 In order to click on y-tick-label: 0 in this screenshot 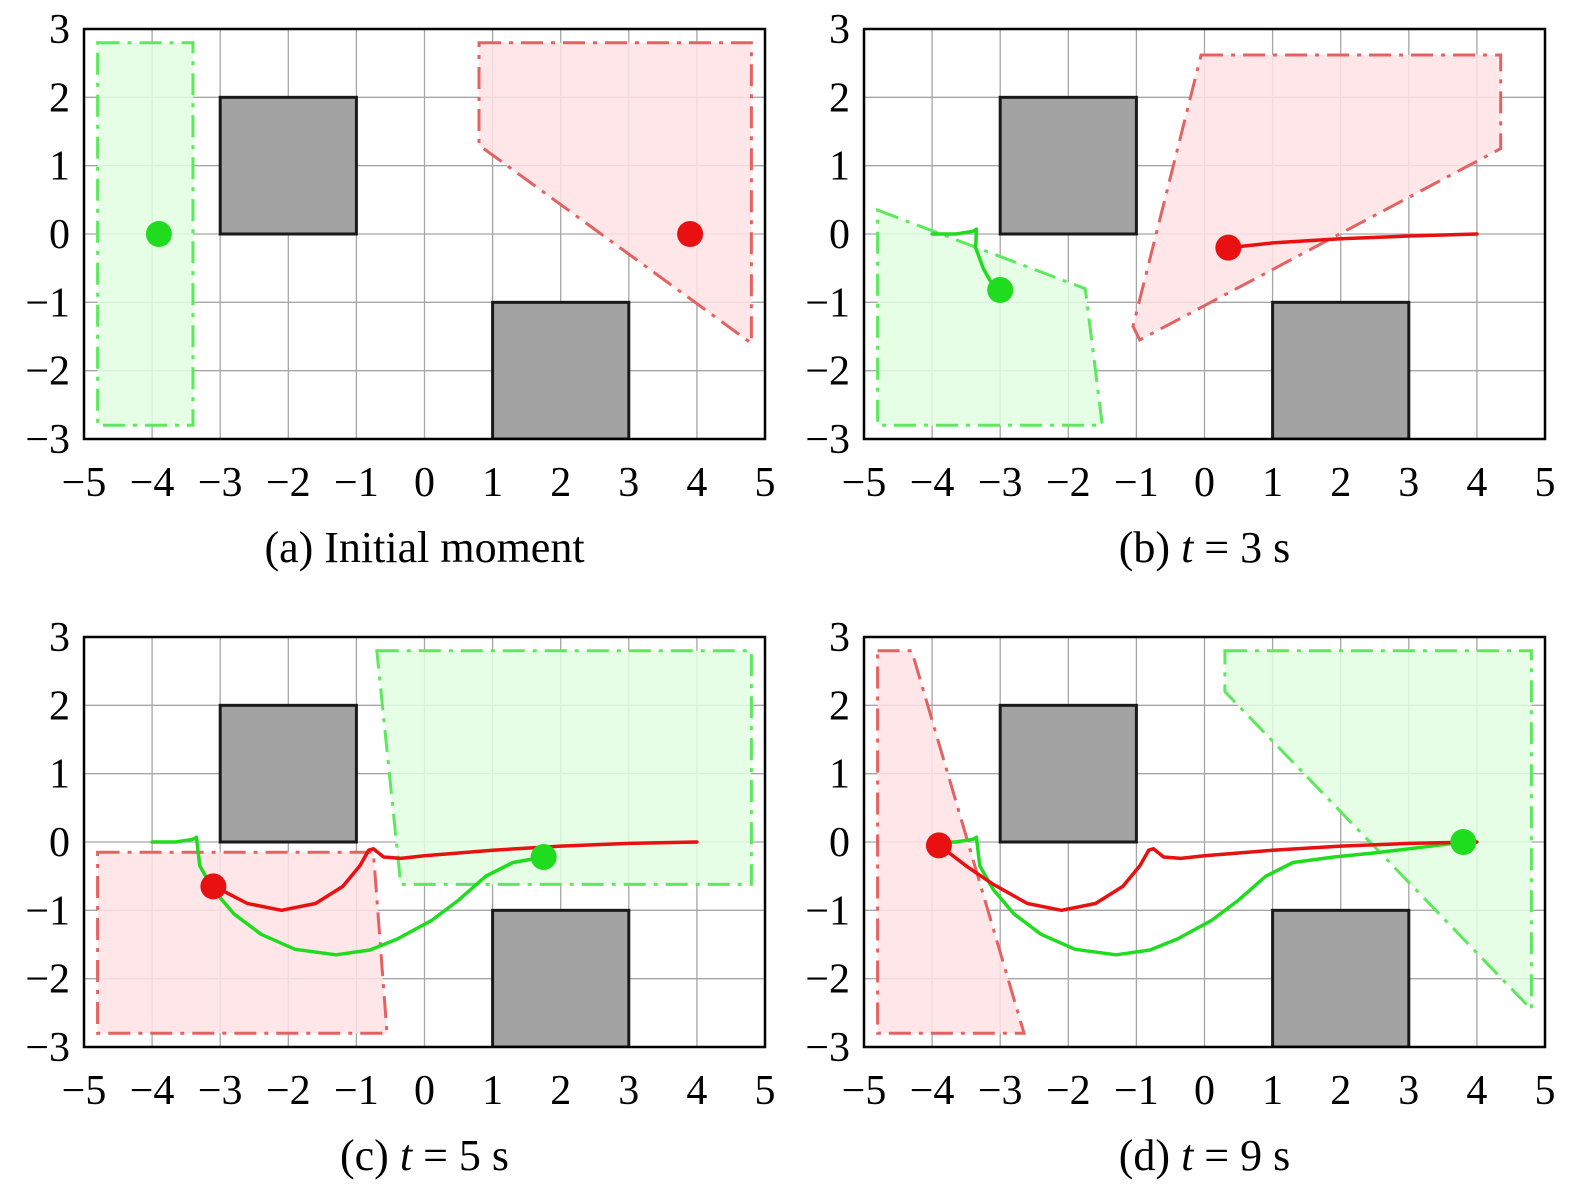, I will do `click(59, 235)`.